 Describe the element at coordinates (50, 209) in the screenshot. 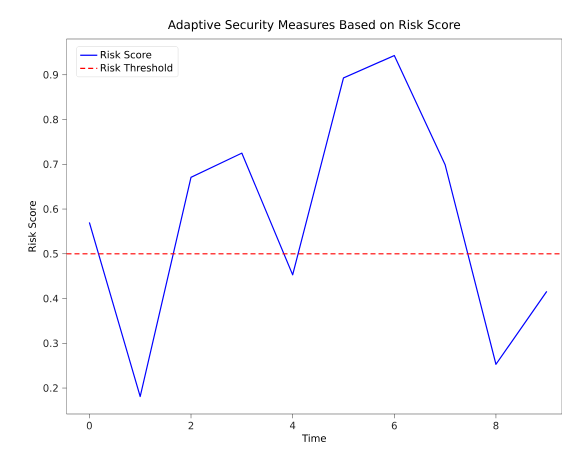

I see `y-tick-label: 0.6` at that location.